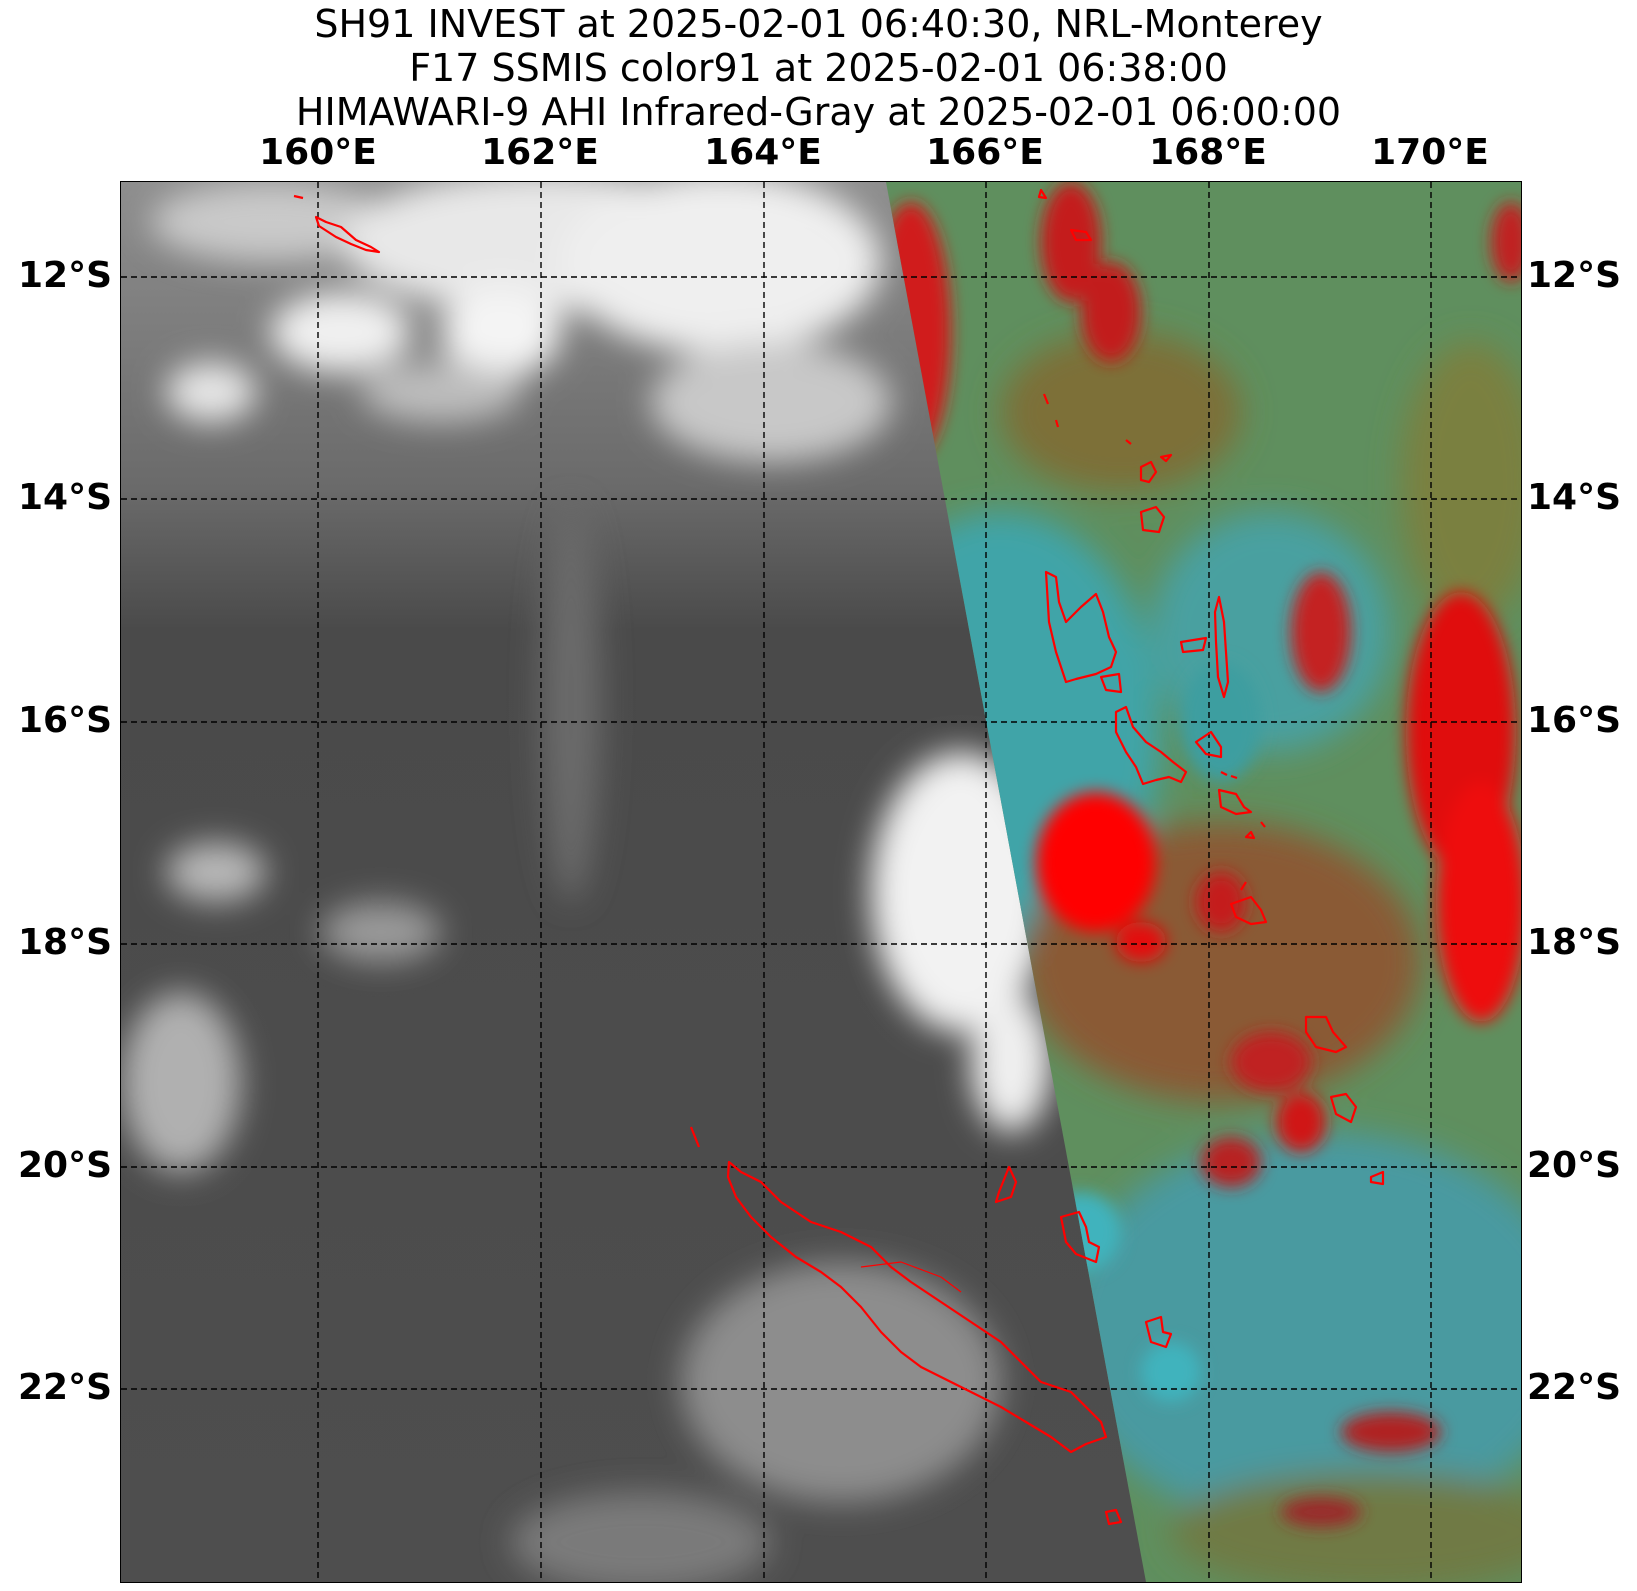 This screenshot has height=1591, width=1637. Describe the element at coordinates (64, 497) in the screenshot. I see `lat-label-14-left: 14°S` at that location.